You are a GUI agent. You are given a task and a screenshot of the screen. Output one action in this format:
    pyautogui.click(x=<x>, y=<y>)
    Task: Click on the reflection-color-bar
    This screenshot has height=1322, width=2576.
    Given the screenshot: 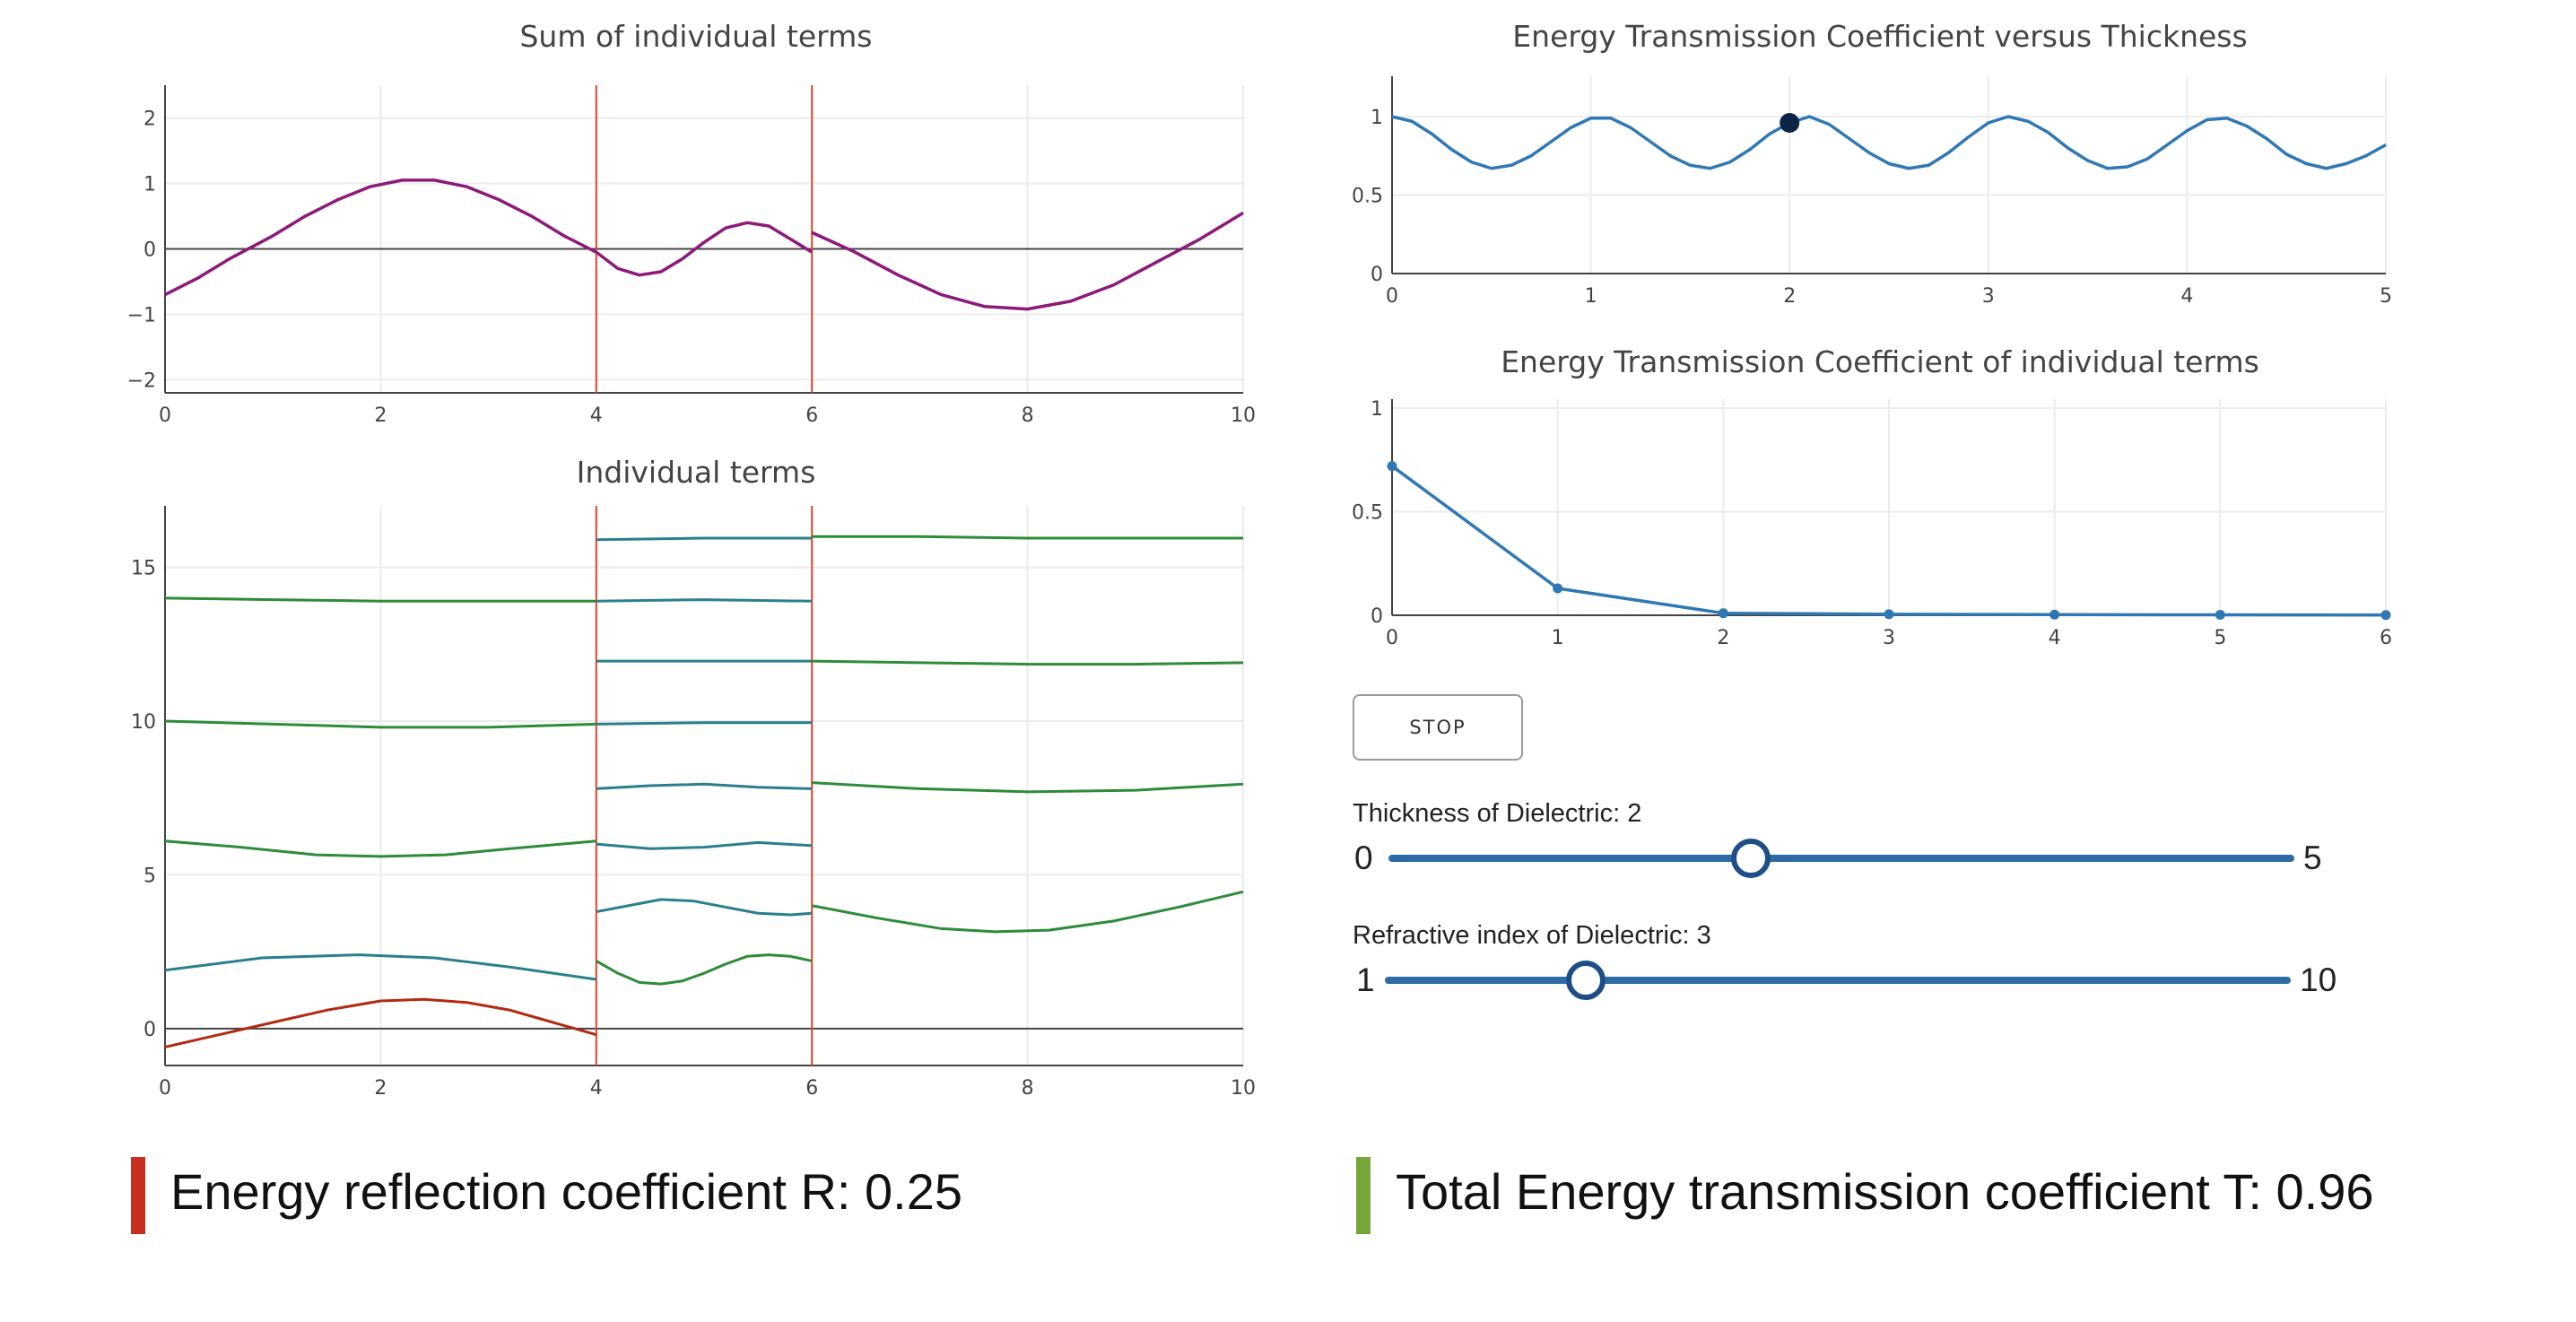 What is the action you would take?
    pyautogui.click(x=138, y=1195)
    